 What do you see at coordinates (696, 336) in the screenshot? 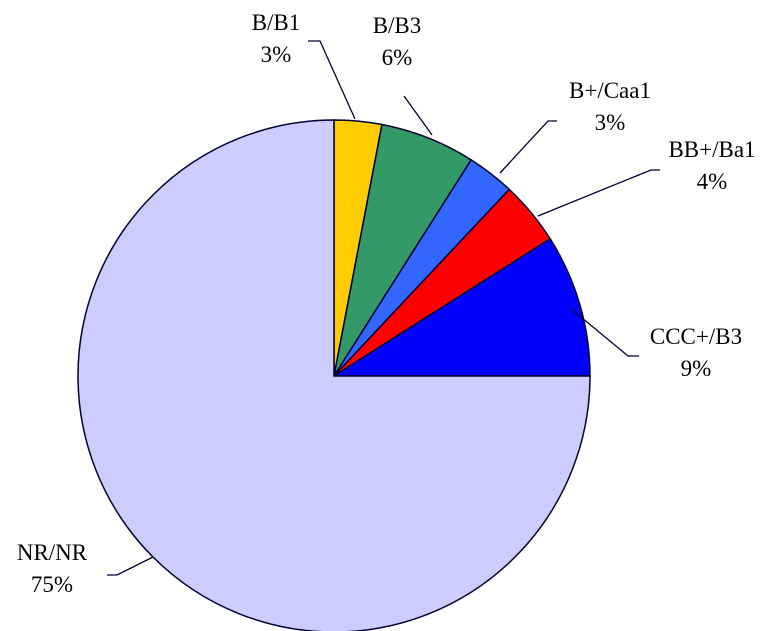
I see `slice-label: CCC+/B3` at bounding box center [696, 336].